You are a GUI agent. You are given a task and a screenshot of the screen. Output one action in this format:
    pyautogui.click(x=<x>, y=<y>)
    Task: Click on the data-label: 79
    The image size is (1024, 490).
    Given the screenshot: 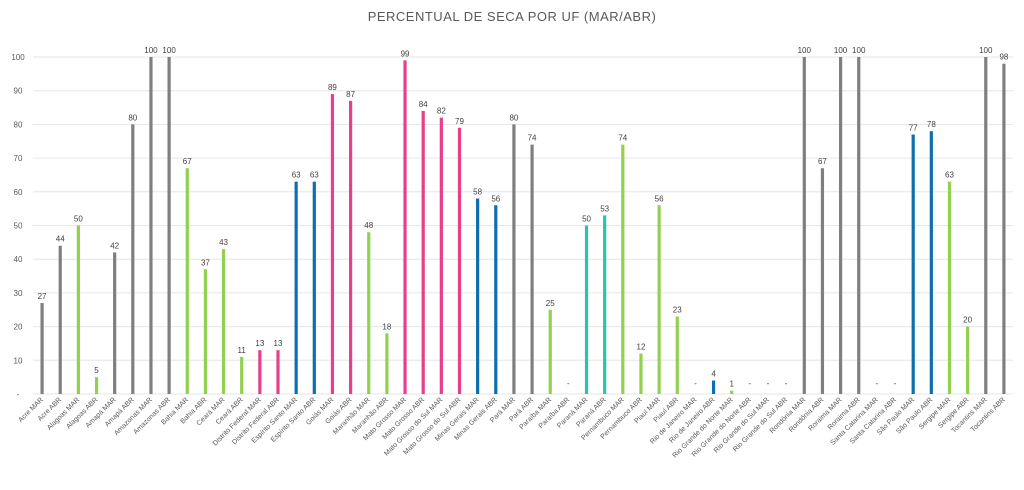 What is the action you would take?
    pyautogui.click(x=459, y=121)
    